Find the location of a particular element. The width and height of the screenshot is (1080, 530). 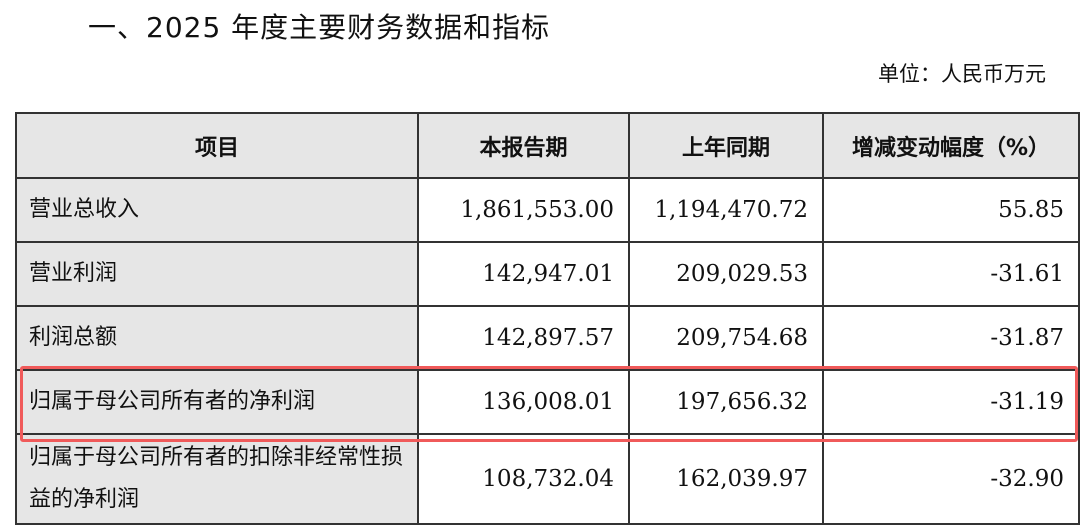

table-row: 利润总额 142,897.57 209,754.68 -31.87 is located at coordinates (547, 338).